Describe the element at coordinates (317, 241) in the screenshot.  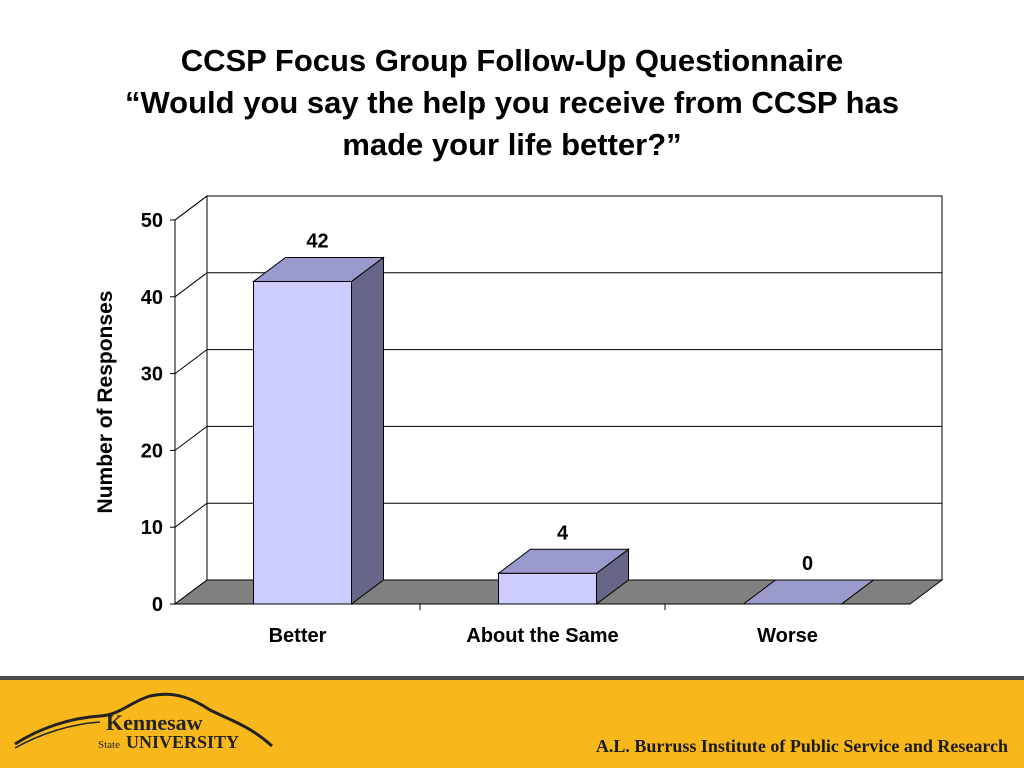
I see `data-label: 42` at that location.